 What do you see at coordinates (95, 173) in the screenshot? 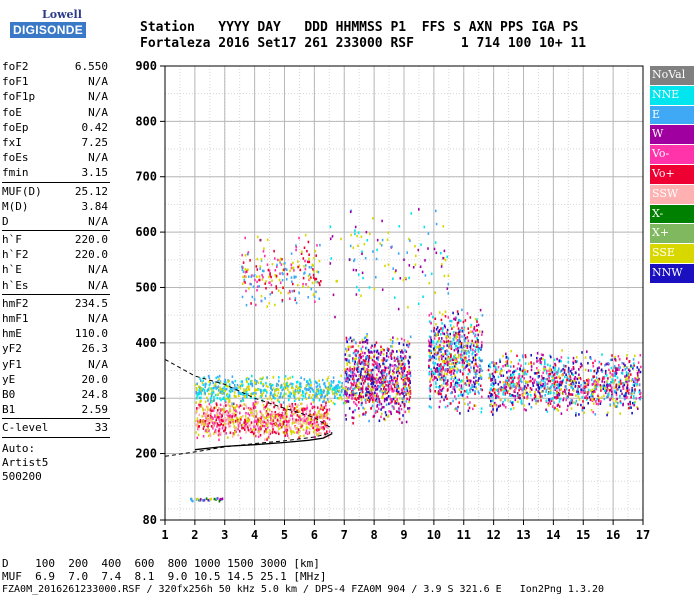
I see `param-value: 3.15` at bounding box center [95, 173].